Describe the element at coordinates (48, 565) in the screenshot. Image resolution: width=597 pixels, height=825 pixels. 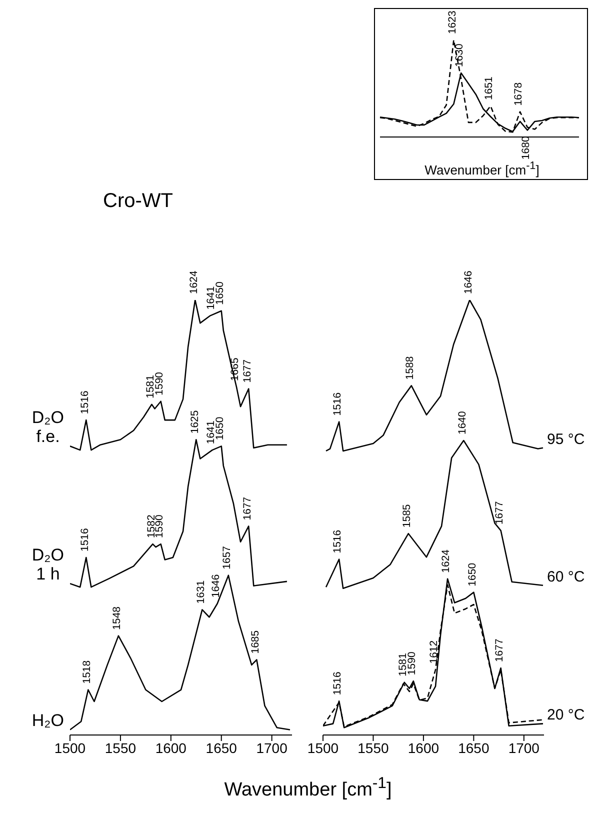
I see `series-label: D₂O 1 h` at that location.